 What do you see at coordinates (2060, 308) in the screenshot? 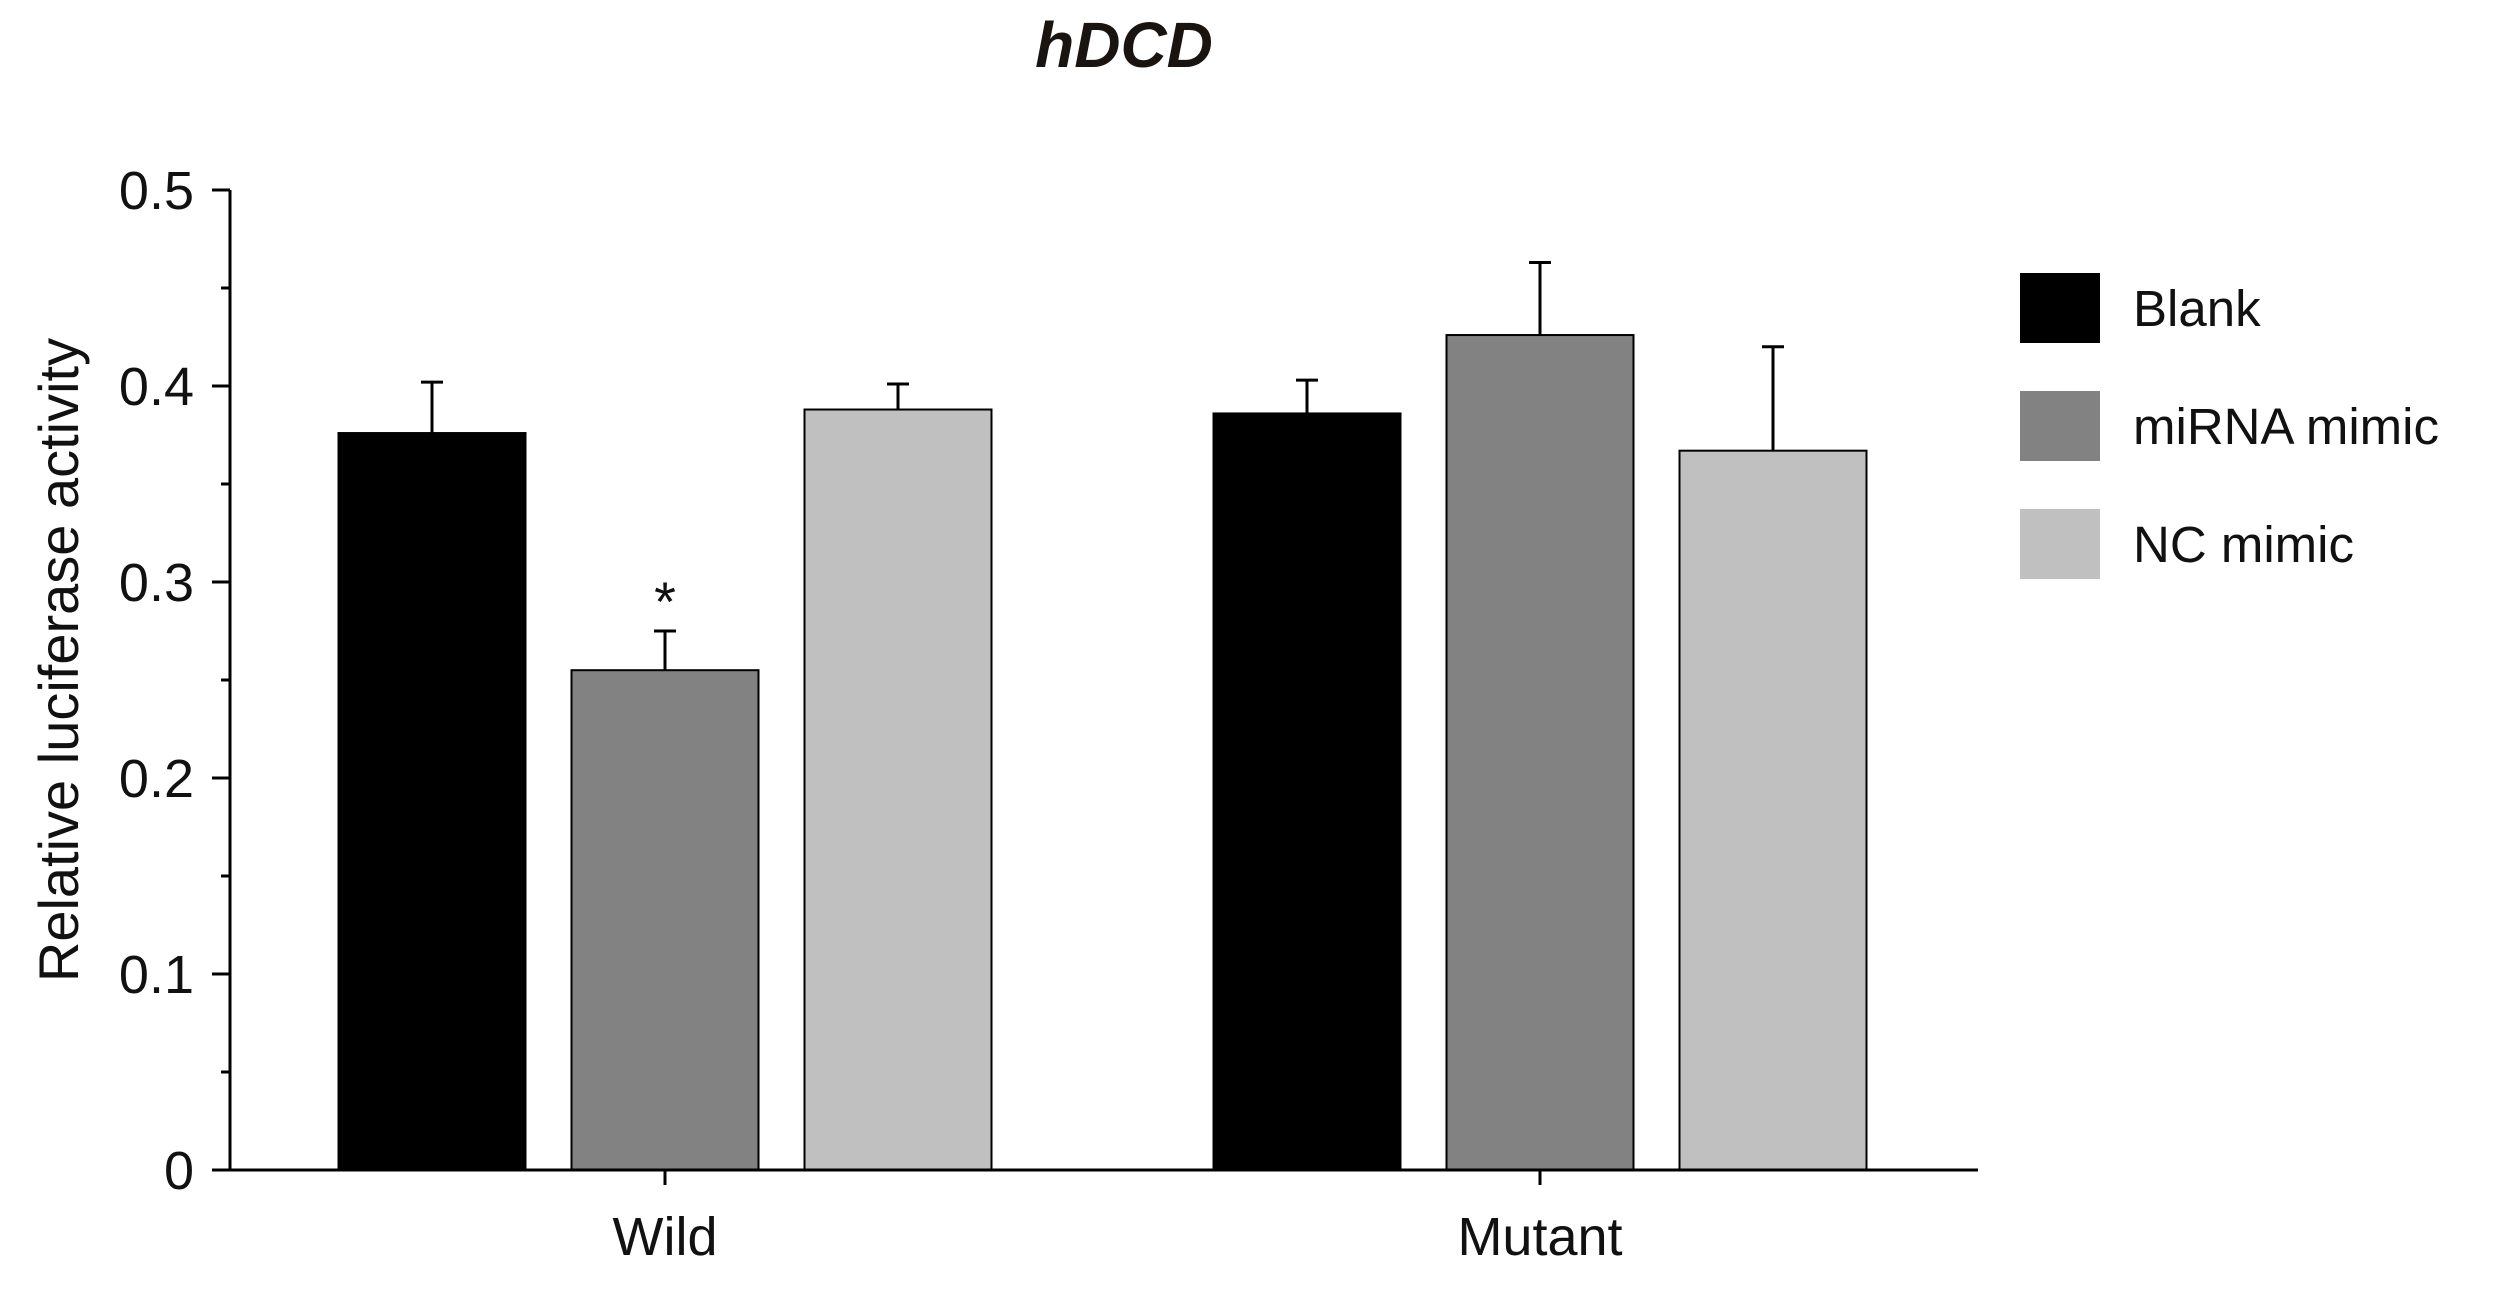
I see `legend-swatch-blank` at bounding box center [2060, 308].